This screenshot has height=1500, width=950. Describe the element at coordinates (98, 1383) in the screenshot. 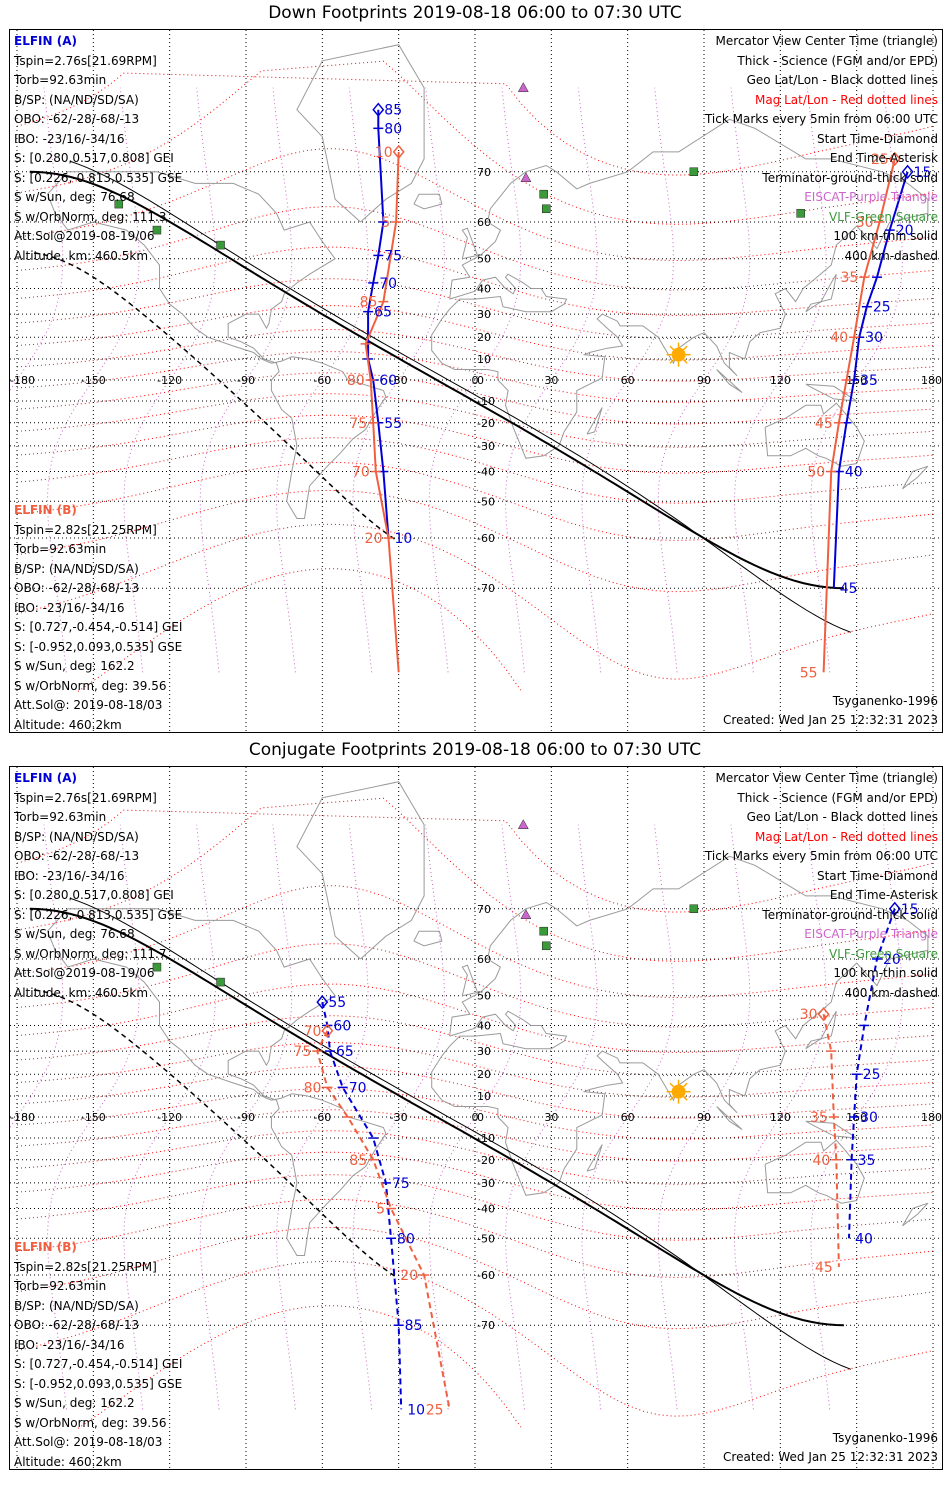

I see `info-line: S: [-0.952,0.093,0.535] GSE` at that location.